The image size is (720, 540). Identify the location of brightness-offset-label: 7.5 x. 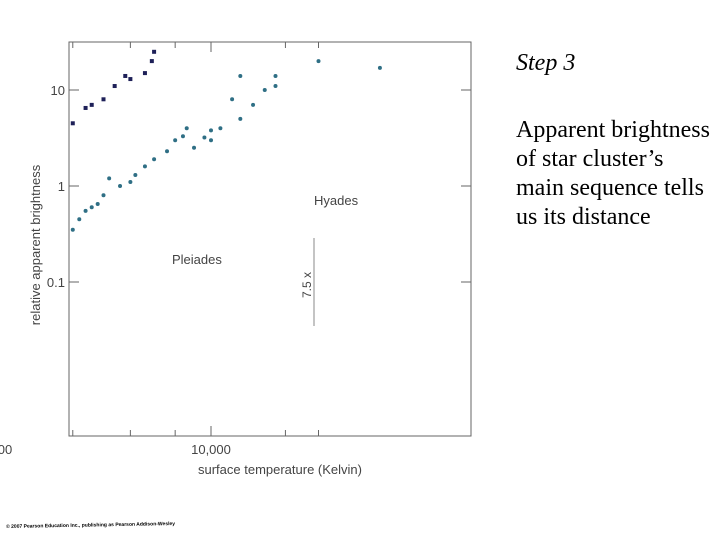
(307, 285).